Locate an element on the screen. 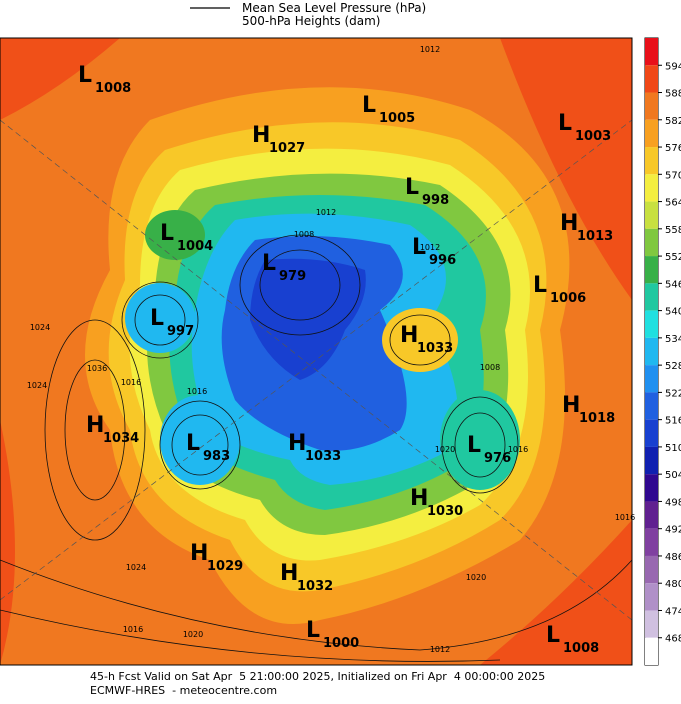 Image resolution: width=681 pixels, height=704 pixels. colorbar-label: 480 is located at coordinates (673, 584).